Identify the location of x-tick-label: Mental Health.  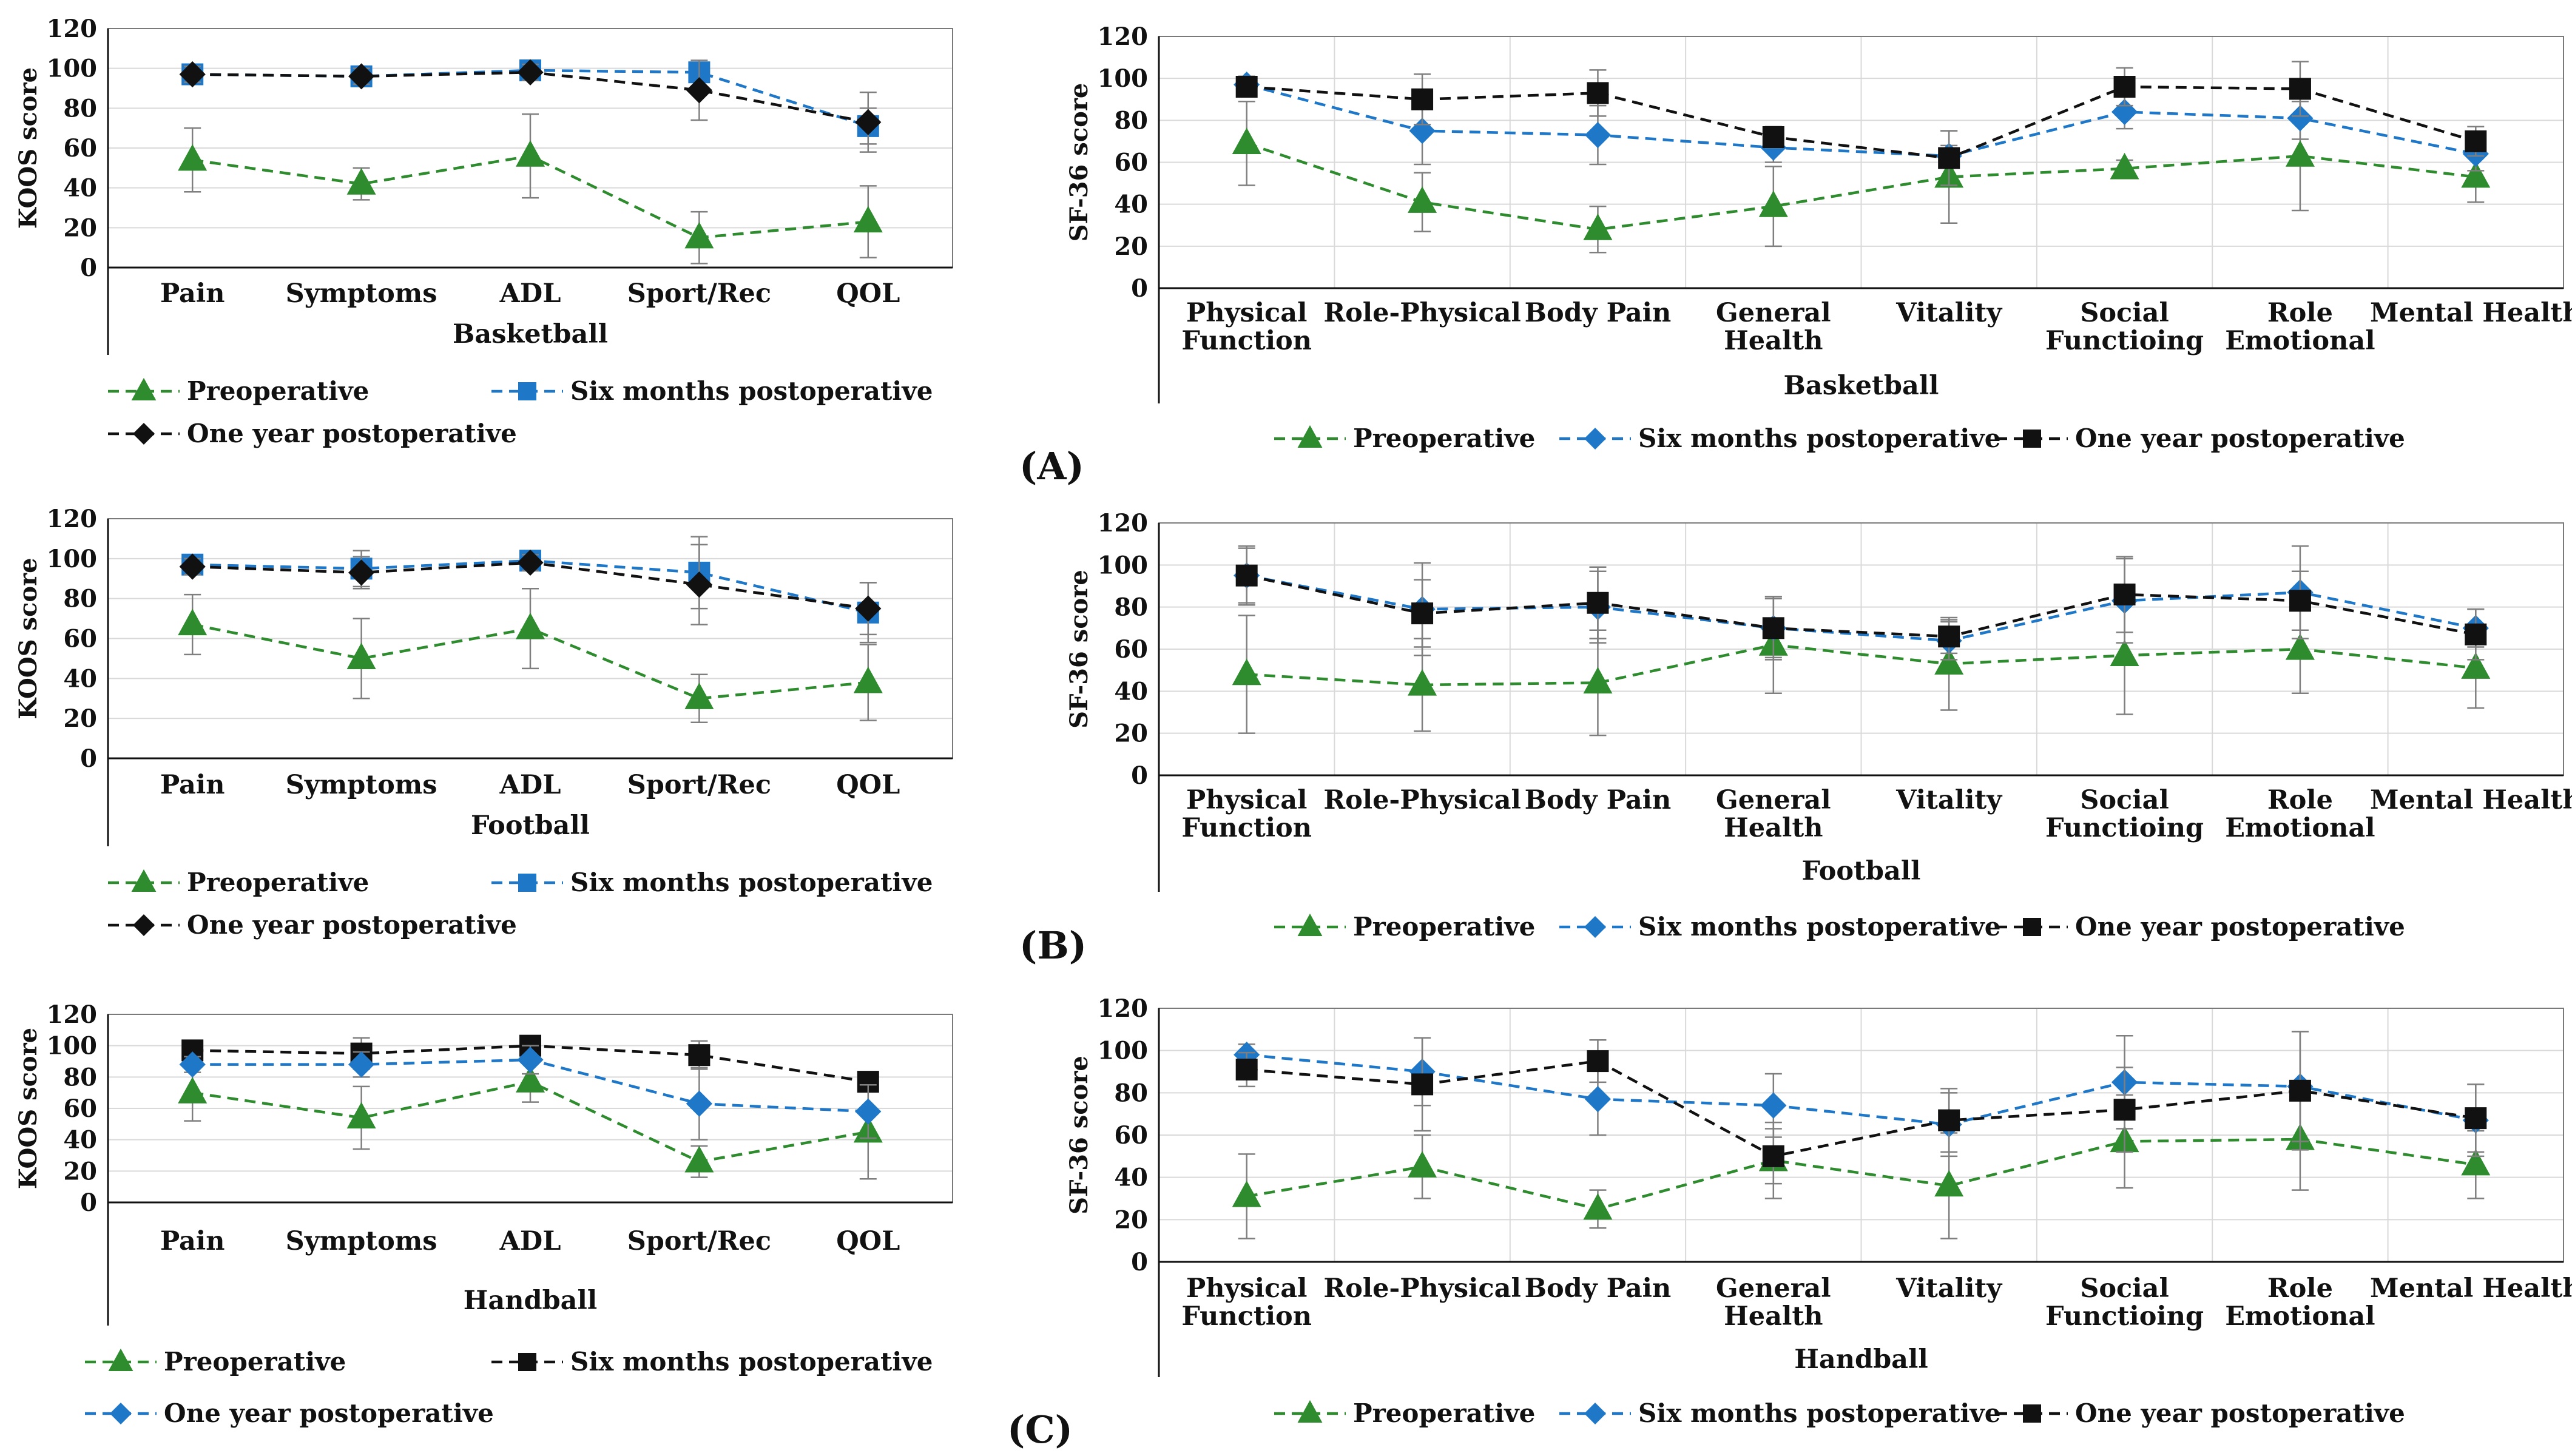
(2471, 800).